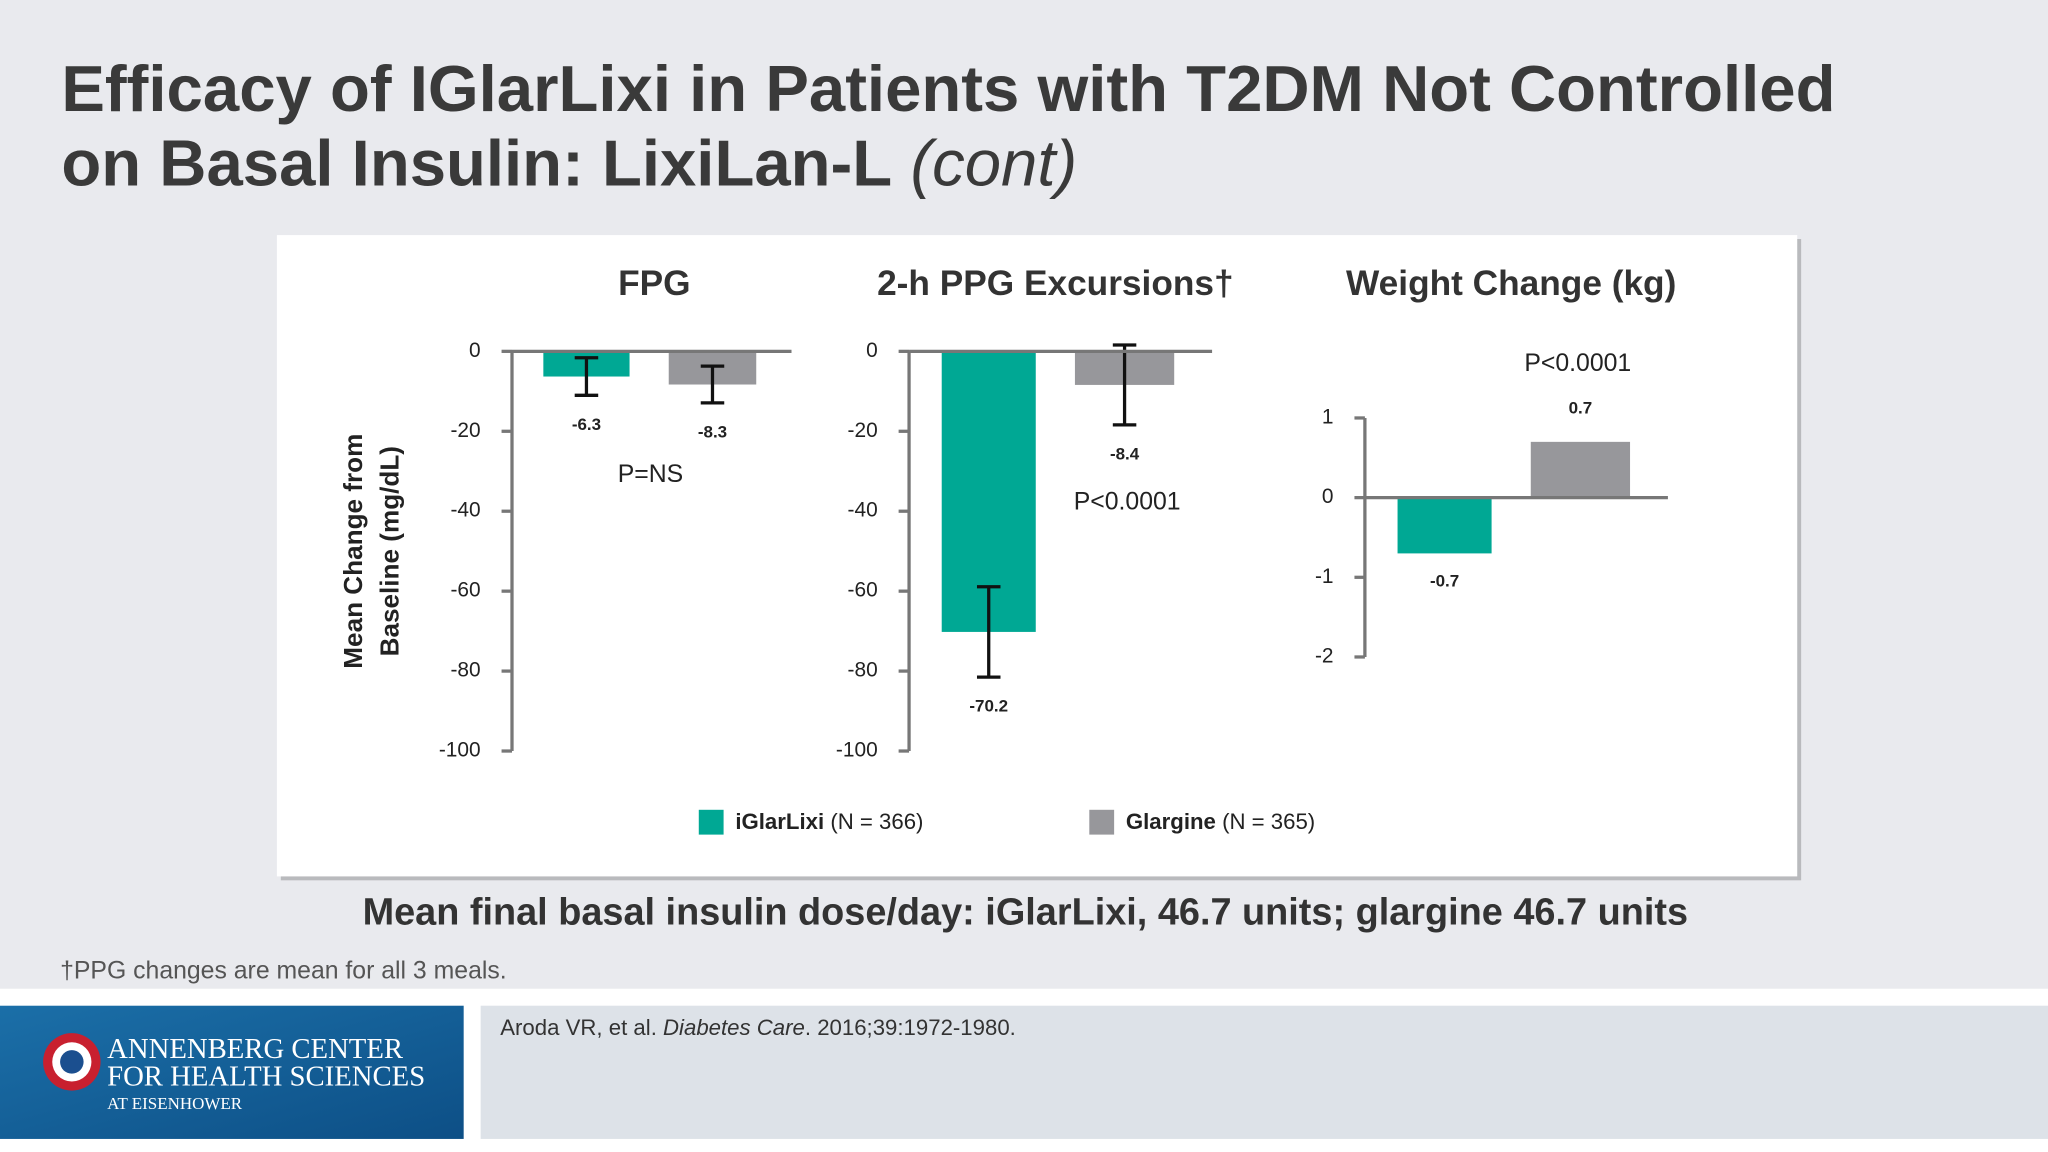 This screenshot has width=2048, height=1152. Describe the element at coordinates (255, 1049) in the screenshot. I see `logo-text: ANNENBERG CENTER` at that location.